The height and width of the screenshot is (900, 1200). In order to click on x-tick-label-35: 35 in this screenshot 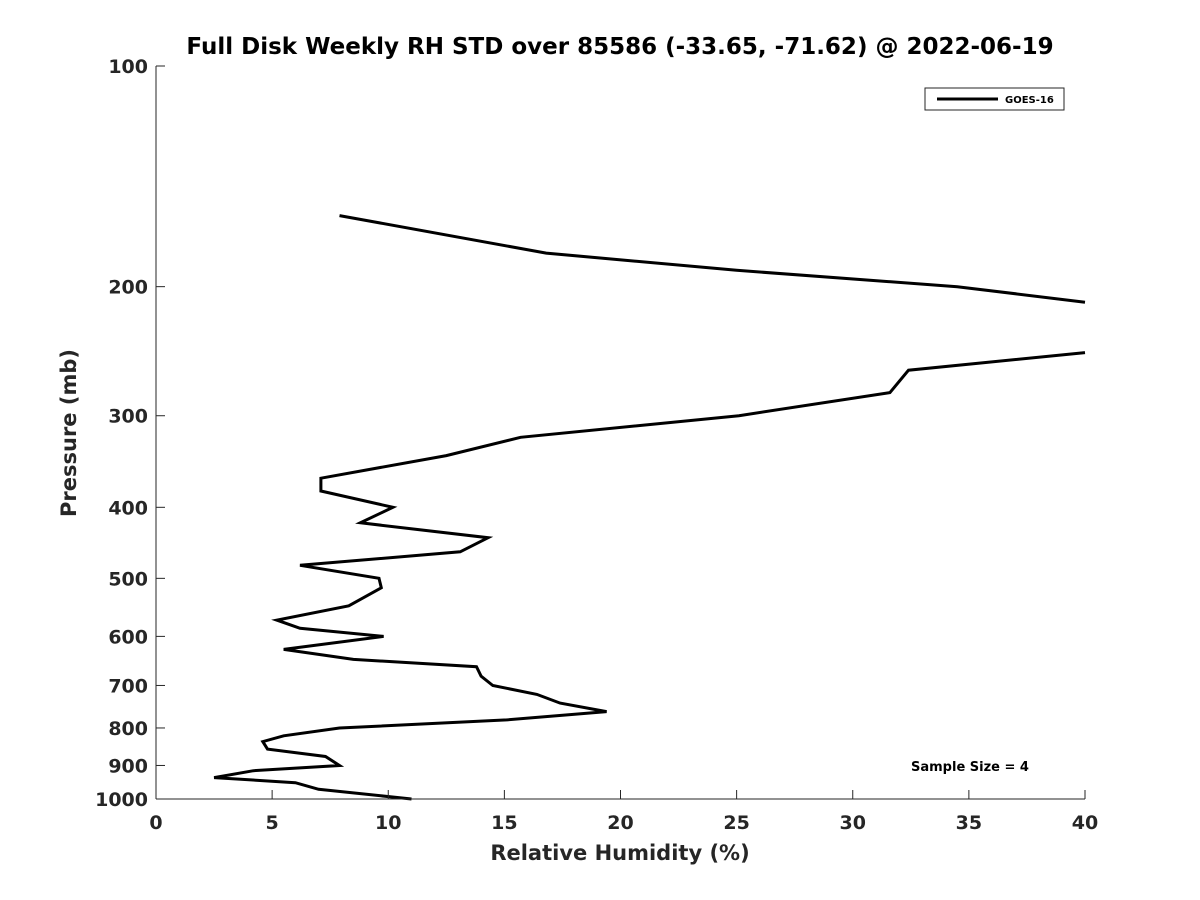, I will do `click(969, 823)`.